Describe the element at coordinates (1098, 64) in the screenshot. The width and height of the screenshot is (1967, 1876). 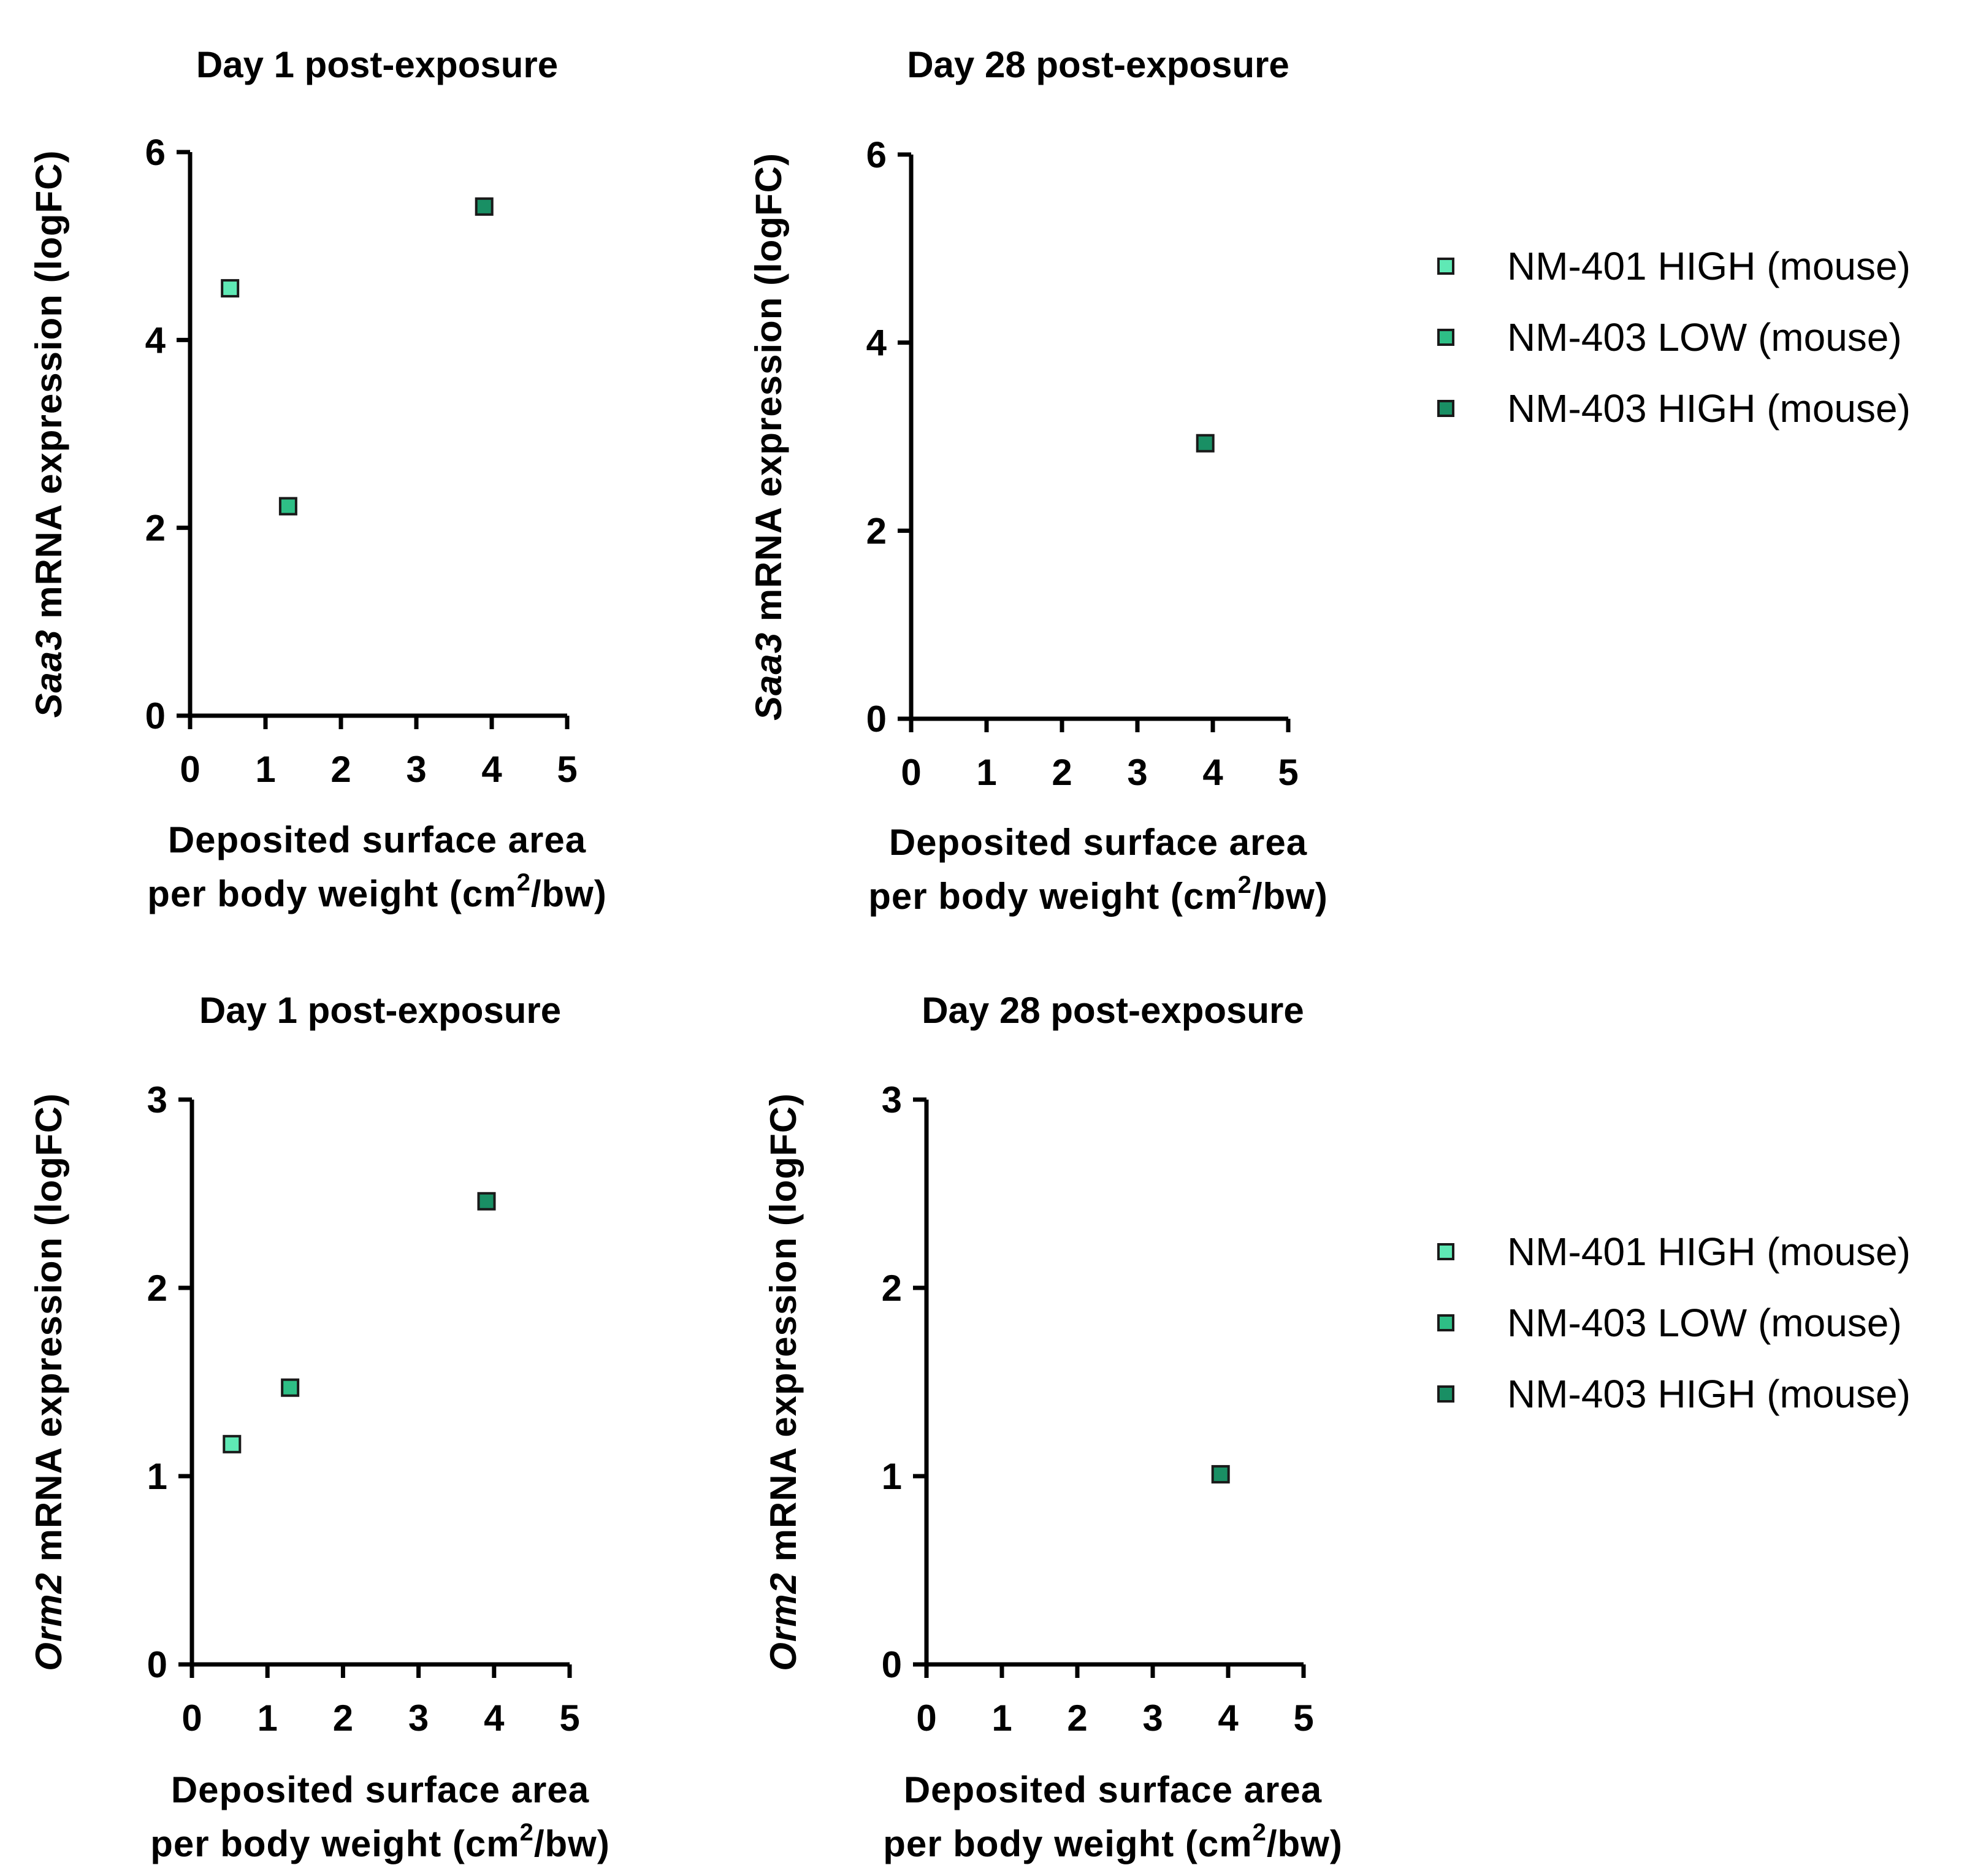
I see `chart-title: Day 28 post-exposure` at that location.